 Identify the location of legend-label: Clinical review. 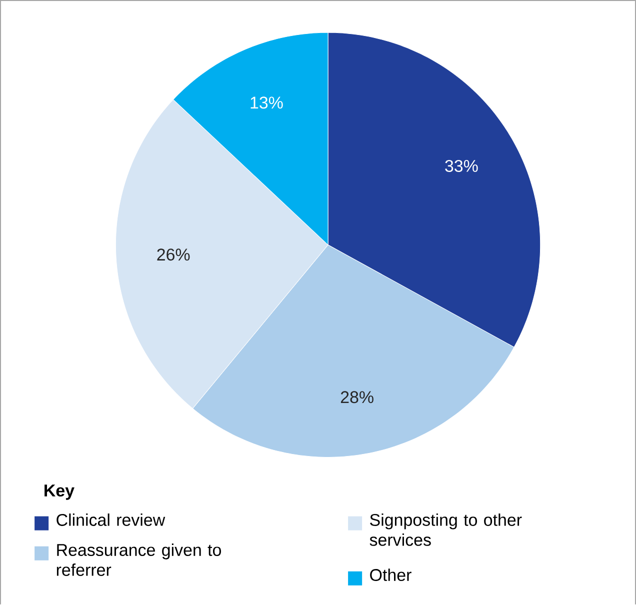
(111, 520).